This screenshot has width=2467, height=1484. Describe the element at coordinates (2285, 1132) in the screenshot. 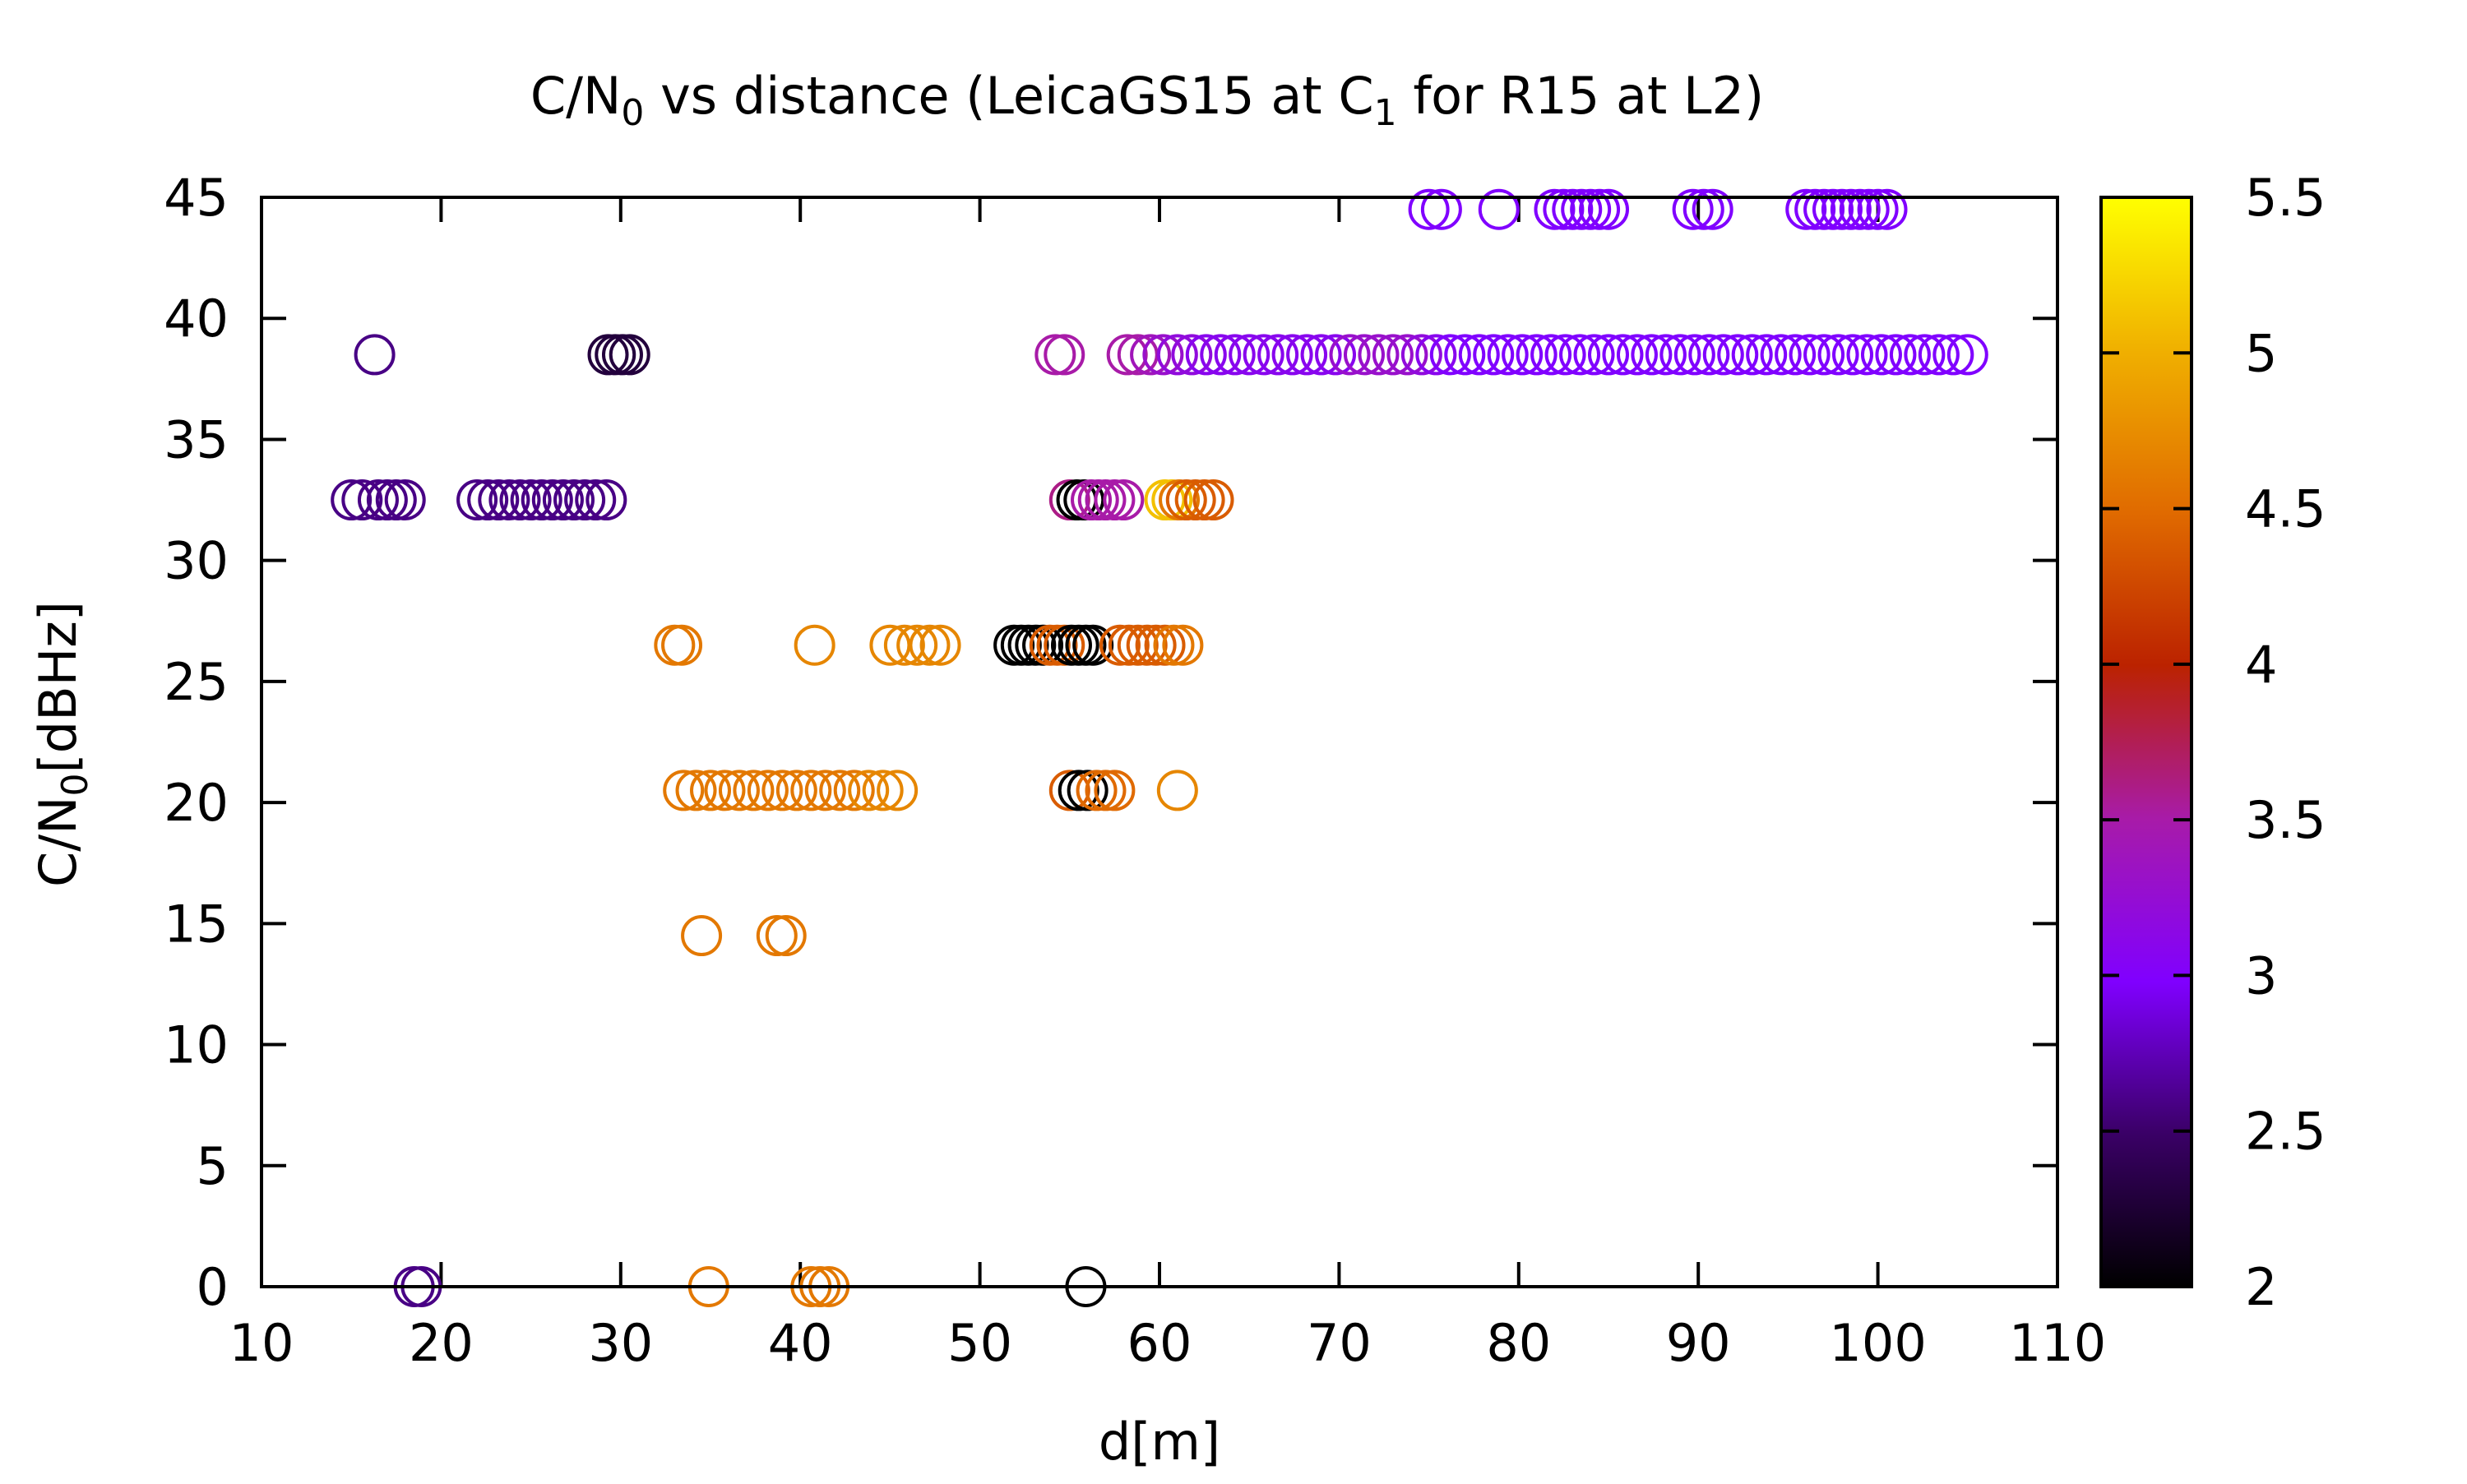

I see `colorbar-tick-label: 2.5` at that location.